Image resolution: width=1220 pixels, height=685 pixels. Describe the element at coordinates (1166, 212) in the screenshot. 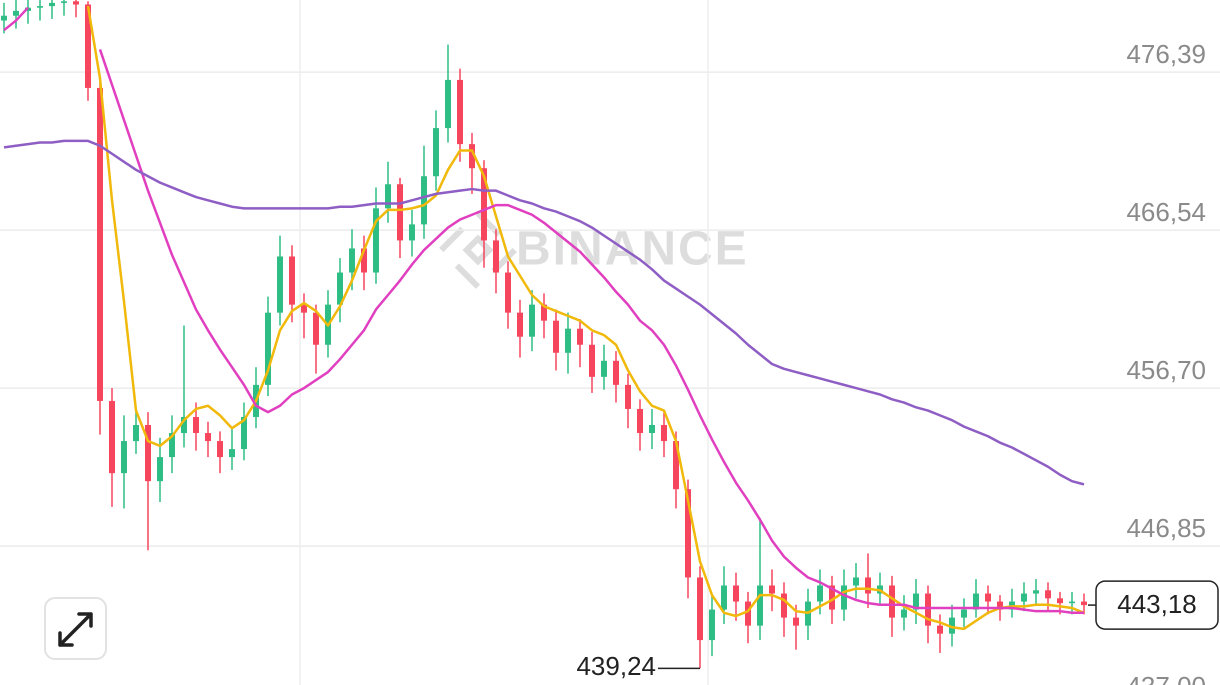

I see `y-tick-label: 466,54` at that location.